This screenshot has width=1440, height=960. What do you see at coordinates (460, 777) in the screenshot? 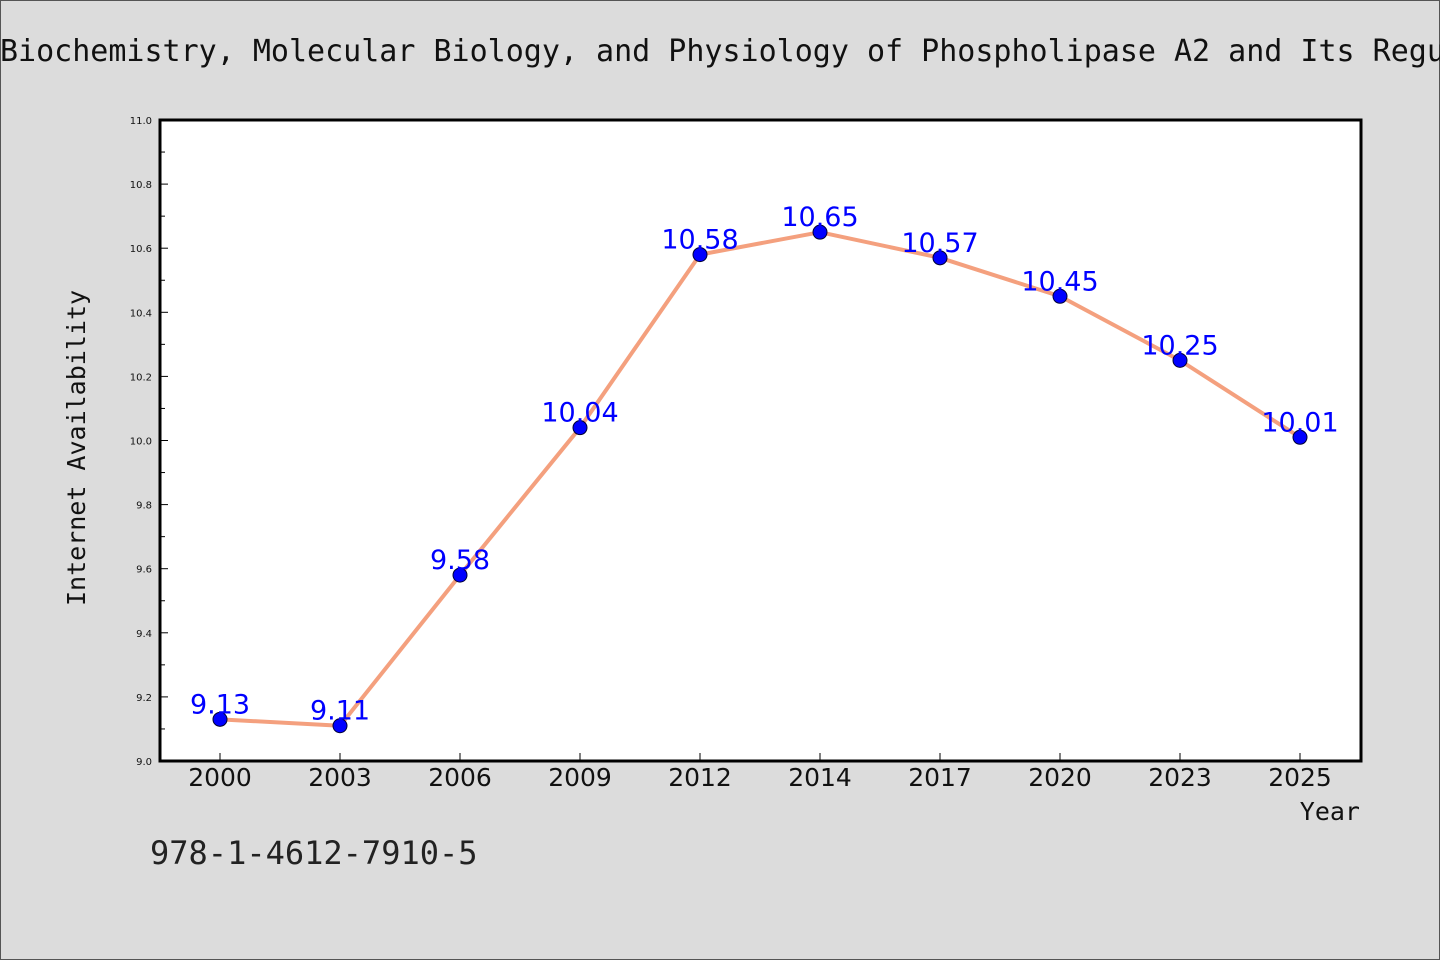
I see `x-tick-label: 2006` at bounding box center [460, 777].